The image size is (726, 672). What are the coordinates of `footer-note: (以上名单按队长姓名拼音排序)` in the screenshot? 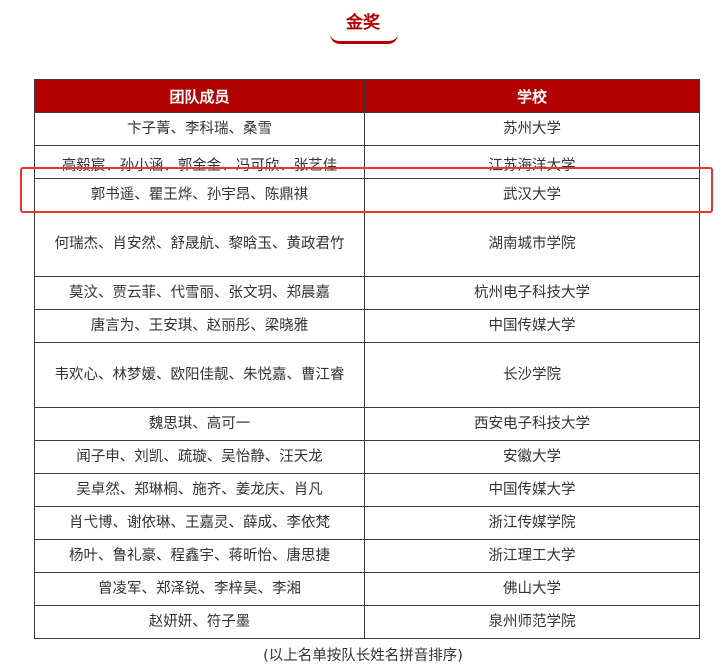 It's located at (363, 656).